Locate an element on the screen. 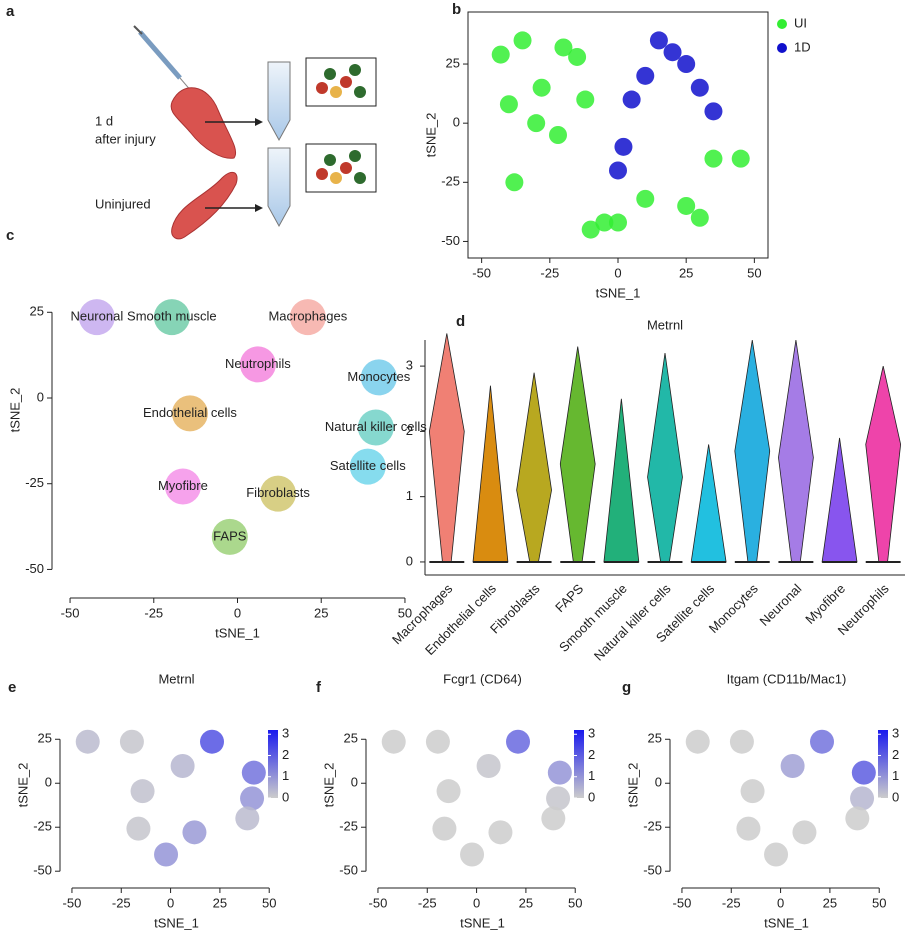 The image size is (914, 931). y-tick-label: 3 is located at coordinates (409, 365).